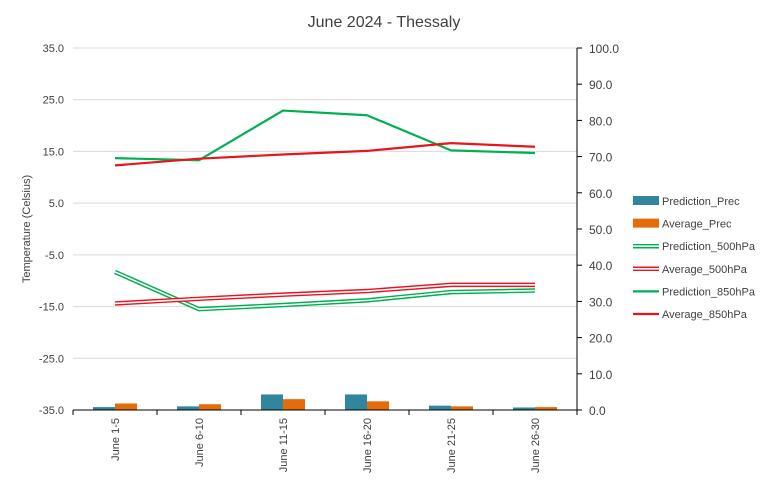 The image size is (768, 480). I want to click on y-right-tick-label: 30.0, so click(601, 302).